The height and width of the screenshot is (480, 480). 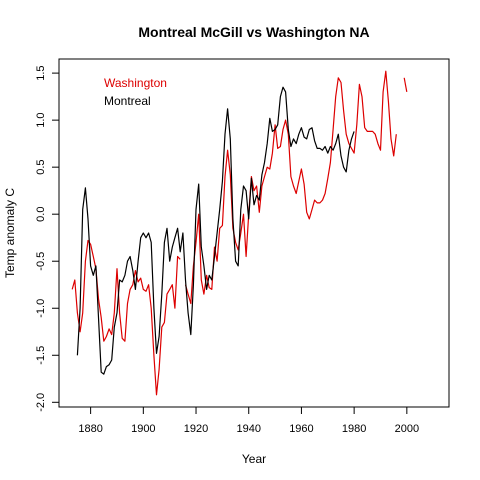 What do you see at coordinates (248, 420) in the screenshot?
I see `x-axis: 1880 1900 1920 1940 1960 1980 2000` at bounding box center [248, 420].